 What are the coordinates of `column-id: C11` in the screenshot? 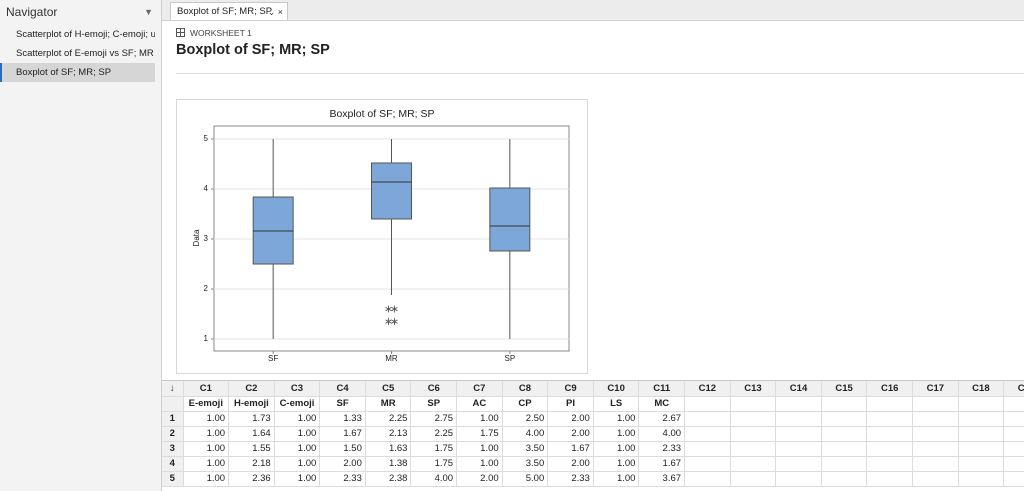 It's located at (662, 389).